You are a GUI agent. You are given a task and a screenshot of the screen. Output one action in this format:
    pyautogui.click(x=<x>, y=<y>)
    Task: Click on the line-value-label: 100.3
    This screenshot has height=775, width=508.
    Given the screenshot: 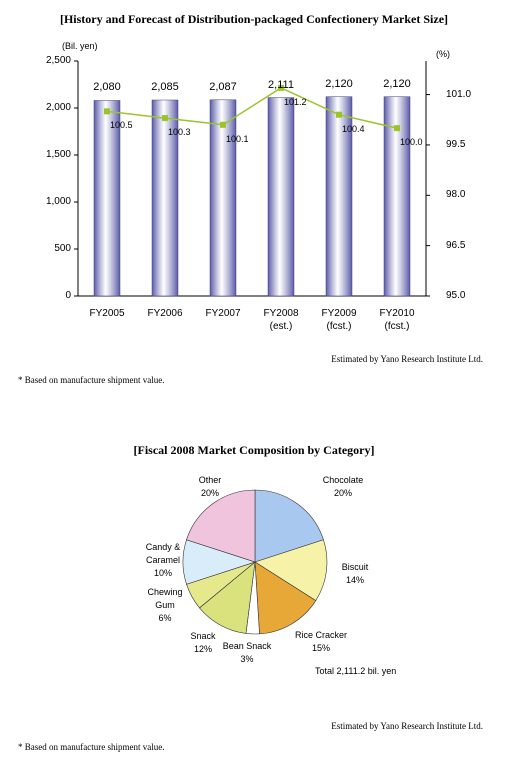 What is the action you would take?
    pyautogui.click(x=179, y=132)
    